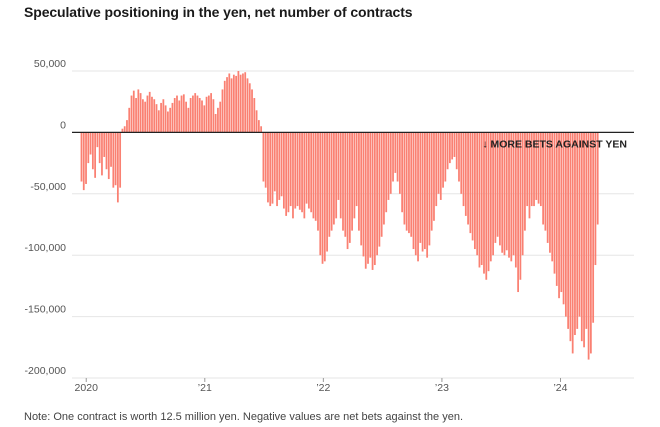 The width and height of the screenshot is (660, 427). I want to click on y-tick-label: -50,000, so click(48, 187).